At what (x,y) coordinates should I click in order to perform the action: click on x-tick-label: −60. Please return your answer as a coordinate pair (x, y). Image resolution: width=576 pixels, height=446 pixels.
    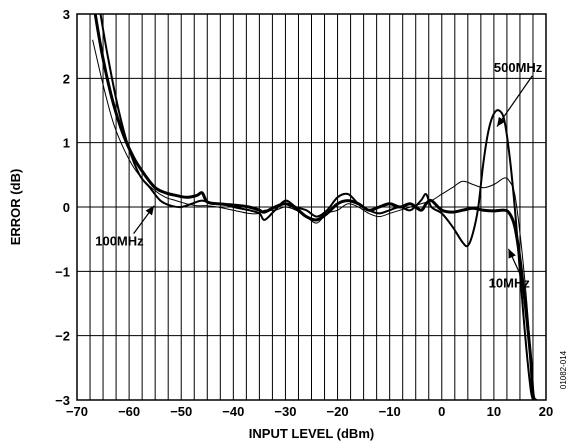
    Looking at the image, I should click on (129, 411).